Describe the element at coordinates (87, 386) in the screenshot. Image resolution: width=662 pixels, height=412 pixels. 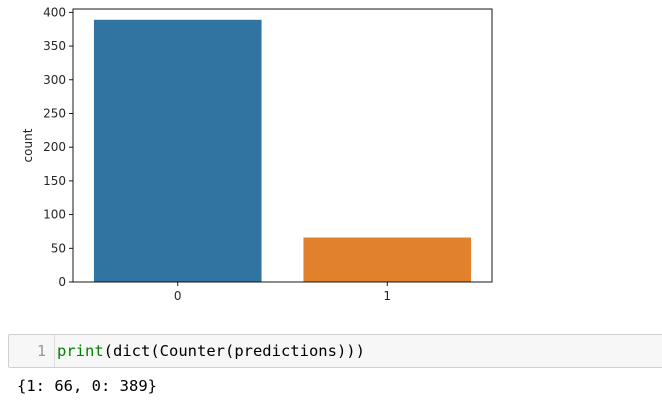
I see `cell-output: {1: 66, 0: 389}` at that location.